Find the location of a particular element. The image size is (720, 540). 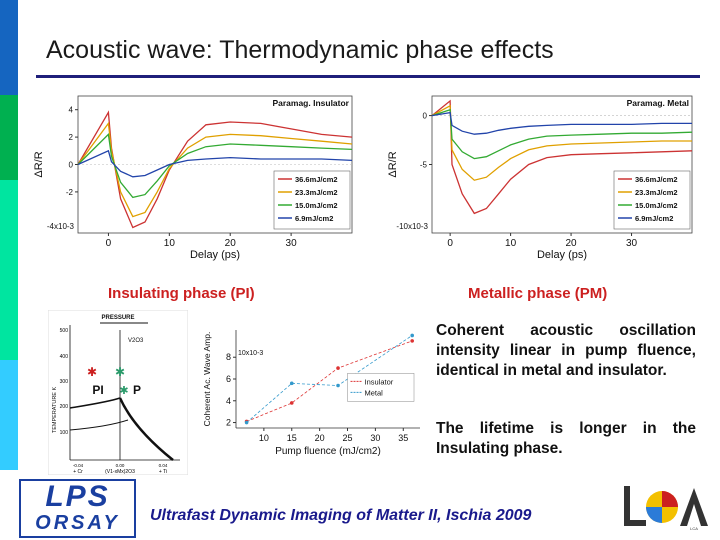

logo-l-stem is located at coordinates (627, 506).